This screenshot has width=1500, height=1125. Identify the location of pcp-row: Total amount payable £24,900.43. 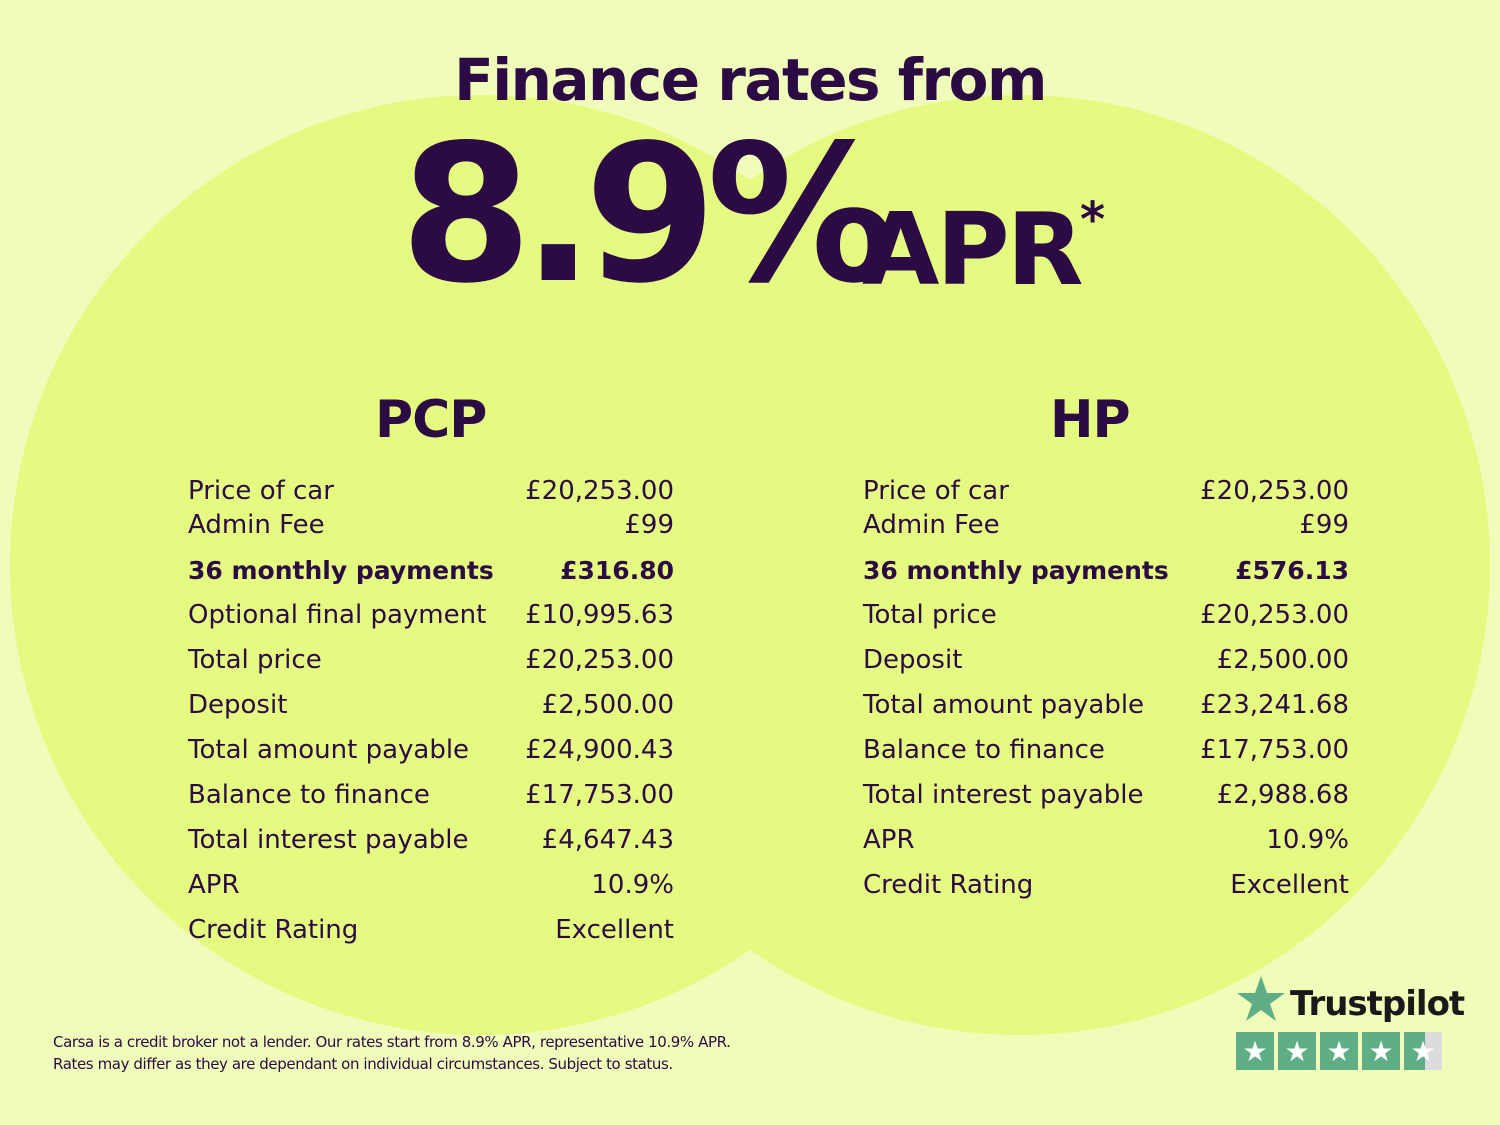
(431, 750).